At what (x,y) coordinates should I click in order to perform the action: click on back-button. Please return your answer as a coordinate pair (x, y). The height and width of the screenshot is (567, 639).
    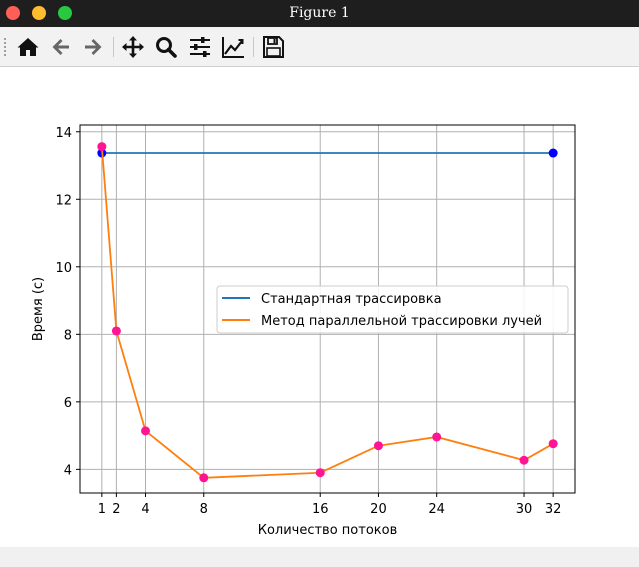
    Looking at the image, I should click on (61, 47).